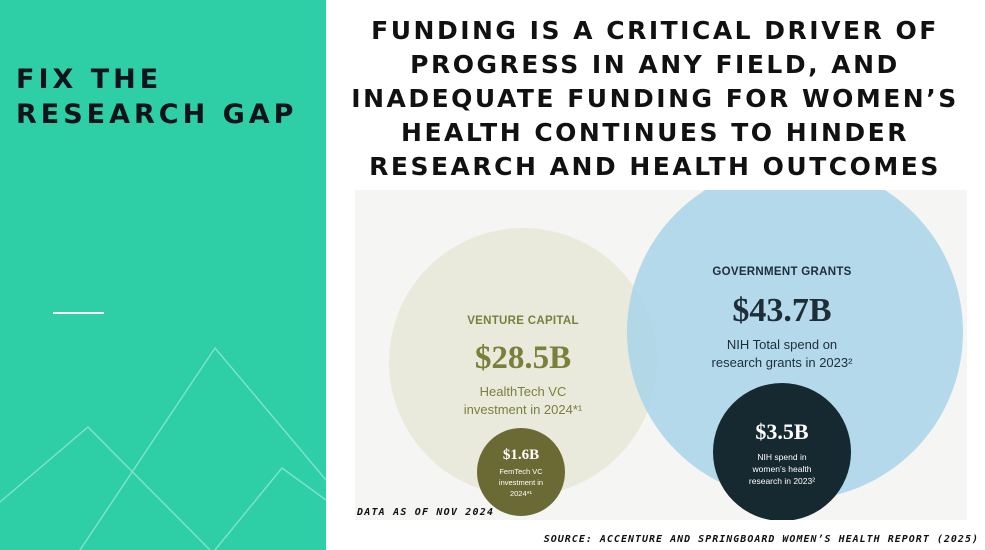 Image resolution: width=985 pixels, height=550 pixels. Describe the element at coordinates (78, 313) in the screenshot. I see `panel-divider` at that location.